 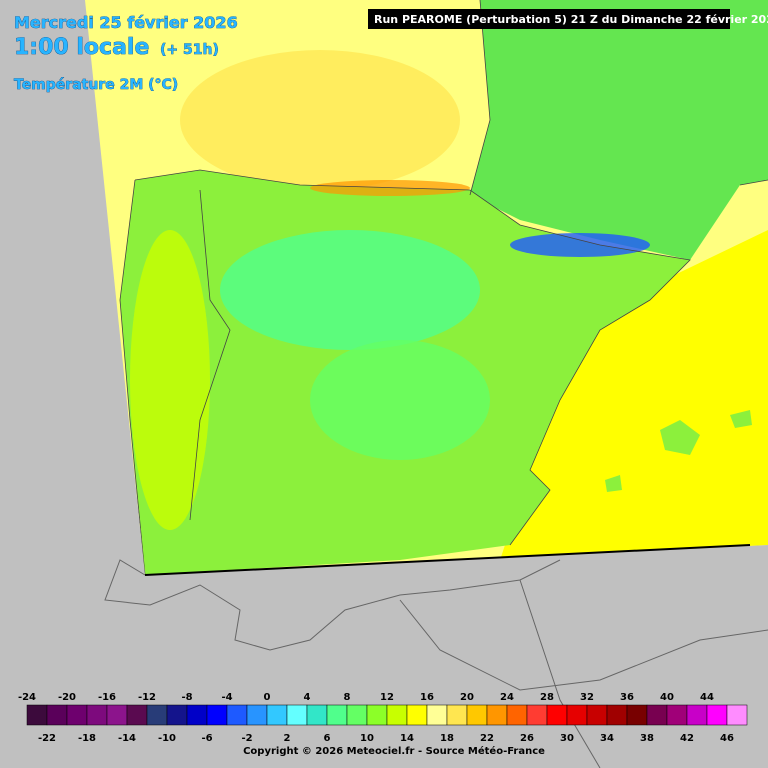 What do you see at coordinates (487, 738) in the screenshot?
I see `legend-label: 22` at bounding box center [487, 738].